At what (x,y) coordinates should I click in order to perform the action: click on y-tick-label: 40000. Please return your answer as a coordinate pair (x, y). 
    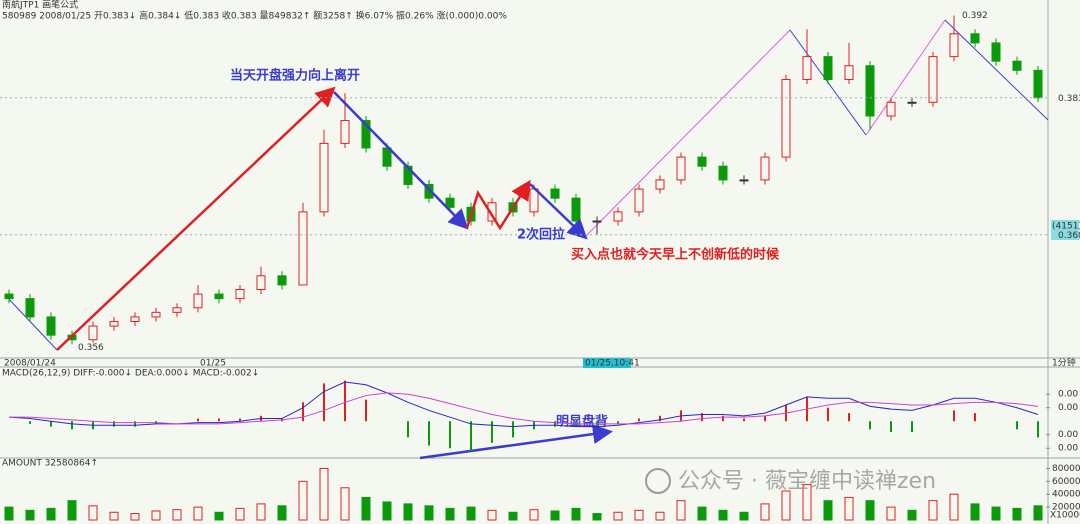
    Looking at the image, I should click on (1066, 495).